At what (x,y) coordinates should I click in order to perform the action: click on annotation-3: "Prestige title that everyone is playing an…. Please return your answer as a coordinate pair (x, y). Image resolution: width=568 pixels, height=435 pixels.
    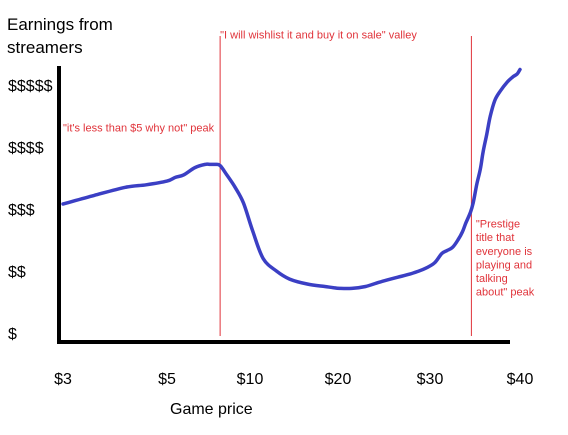
    Looking at the image, I should click on (505, 259).